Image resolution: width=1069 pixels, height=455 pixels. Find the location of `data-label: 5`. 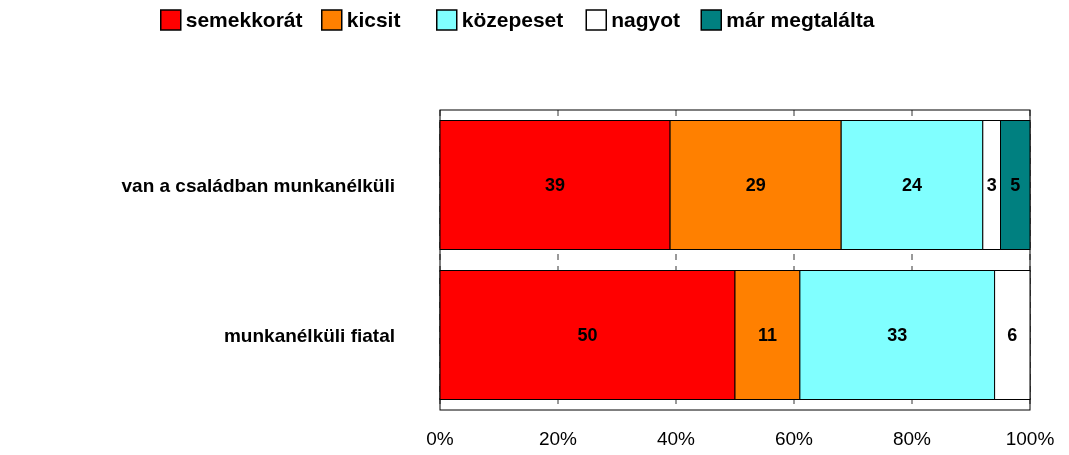

data-label: 5 is located at coordinates (1015, 185).